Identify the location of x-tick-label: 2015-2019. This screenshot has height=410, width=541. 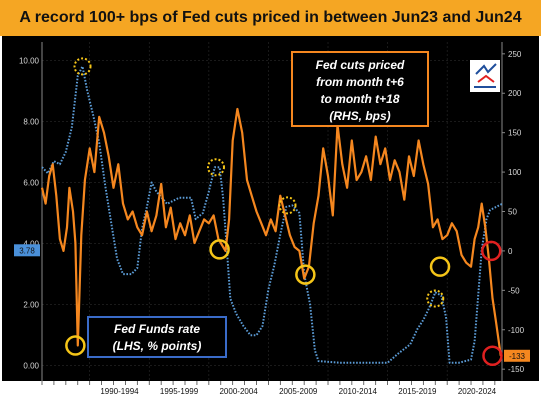
(417, 391).